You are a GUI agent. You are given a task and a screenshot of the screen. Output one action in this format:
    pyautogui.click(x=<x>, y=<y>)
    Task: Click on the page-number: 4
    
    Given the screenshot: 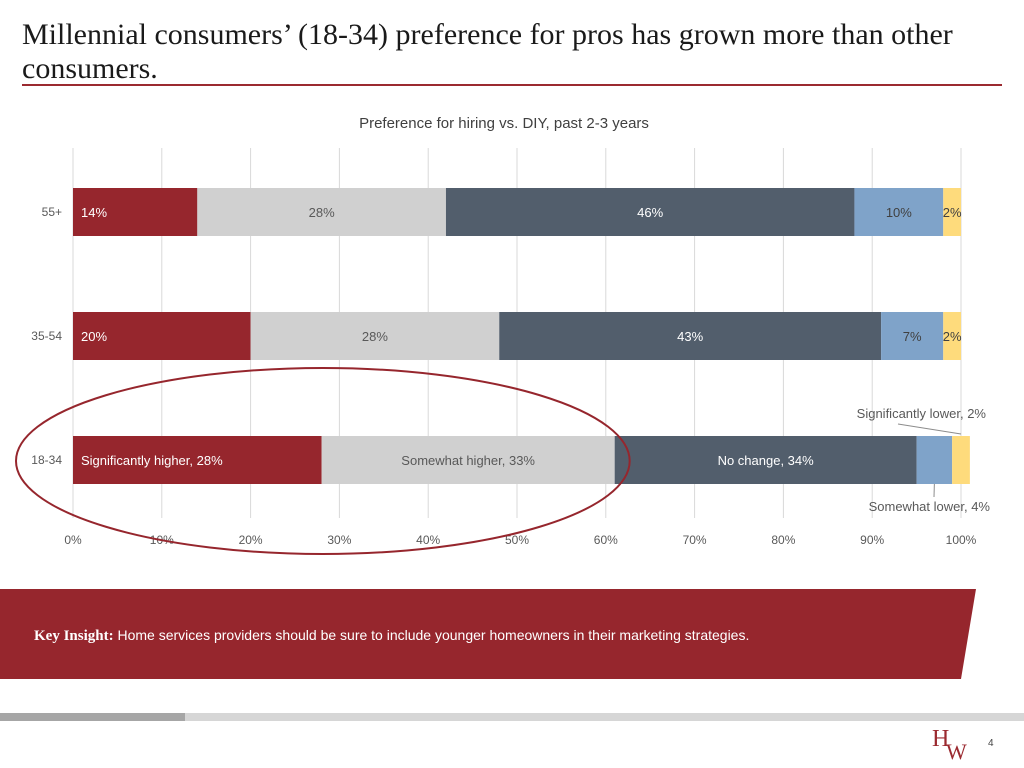 What is the action you would take?
    pyautogui.click(x=991, y=743)
    